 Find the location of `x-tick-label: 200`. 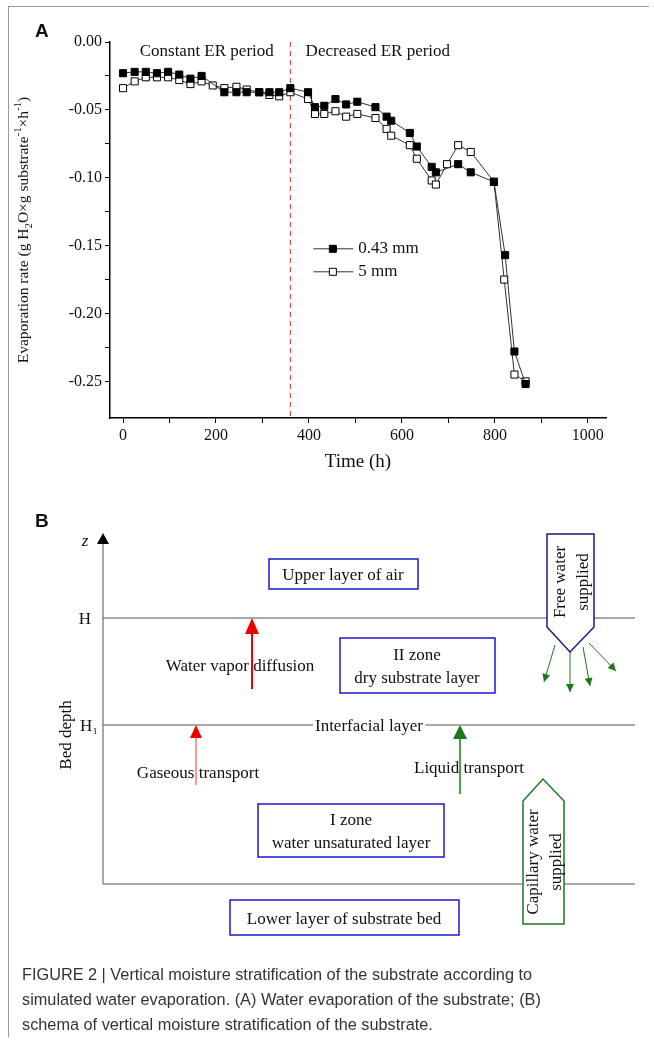

x-tick-label: 200 is located at coordinates (215, 434).